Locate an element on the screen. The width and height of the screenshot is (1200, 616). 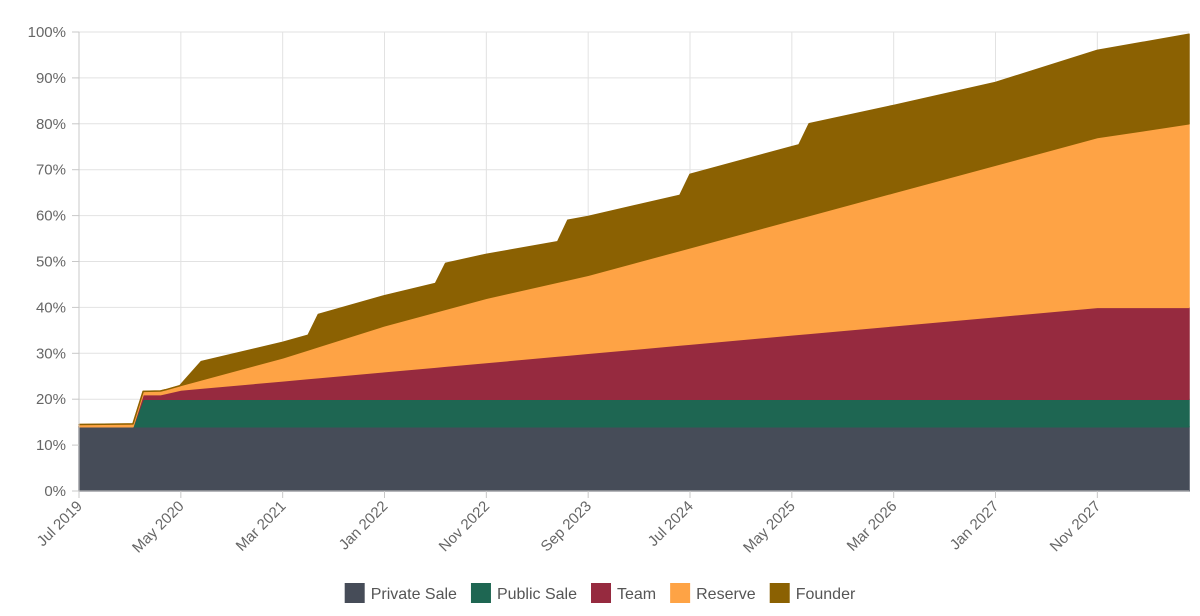
y-tick-label: 0% is located at coordinates (55, 491).